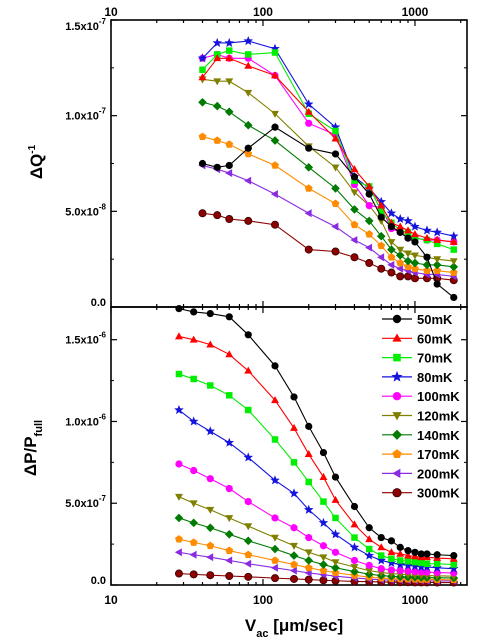 The image size is (484, 644). What do you see at coordinates (417, 319) in the screenshot?
I see `legend-item-50mK: 50mK` at bounding box center [417, 319].